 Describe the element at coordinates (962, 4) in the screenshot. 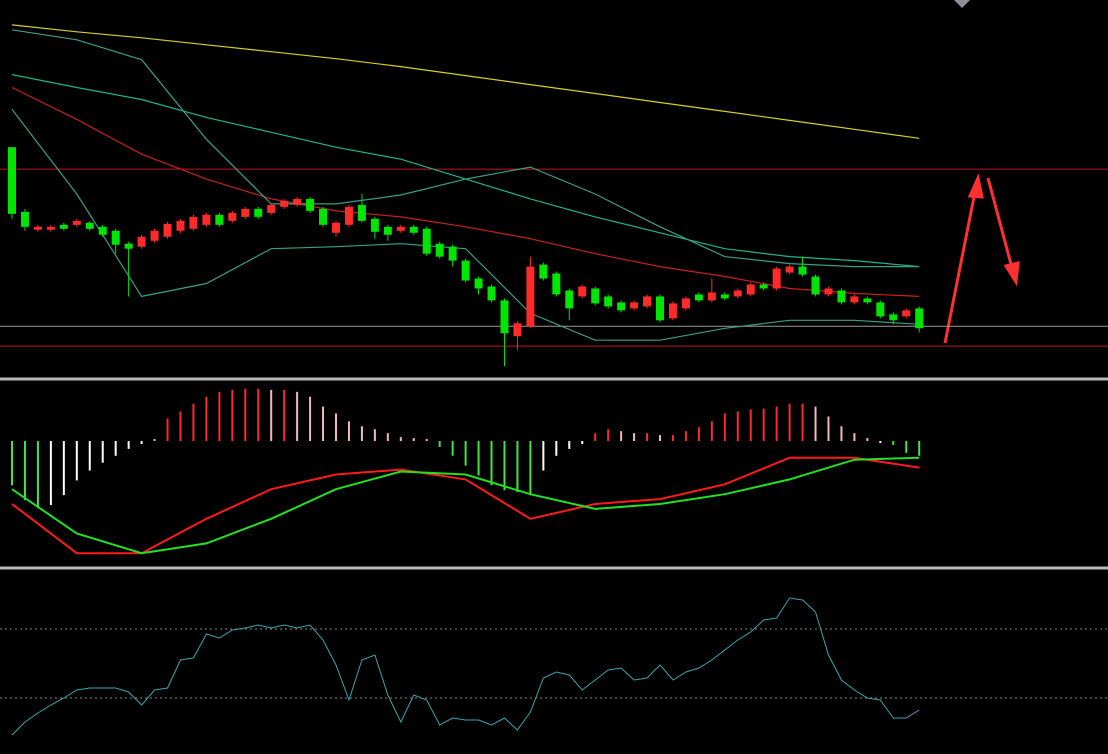

I see `scroll-marker` at that location.